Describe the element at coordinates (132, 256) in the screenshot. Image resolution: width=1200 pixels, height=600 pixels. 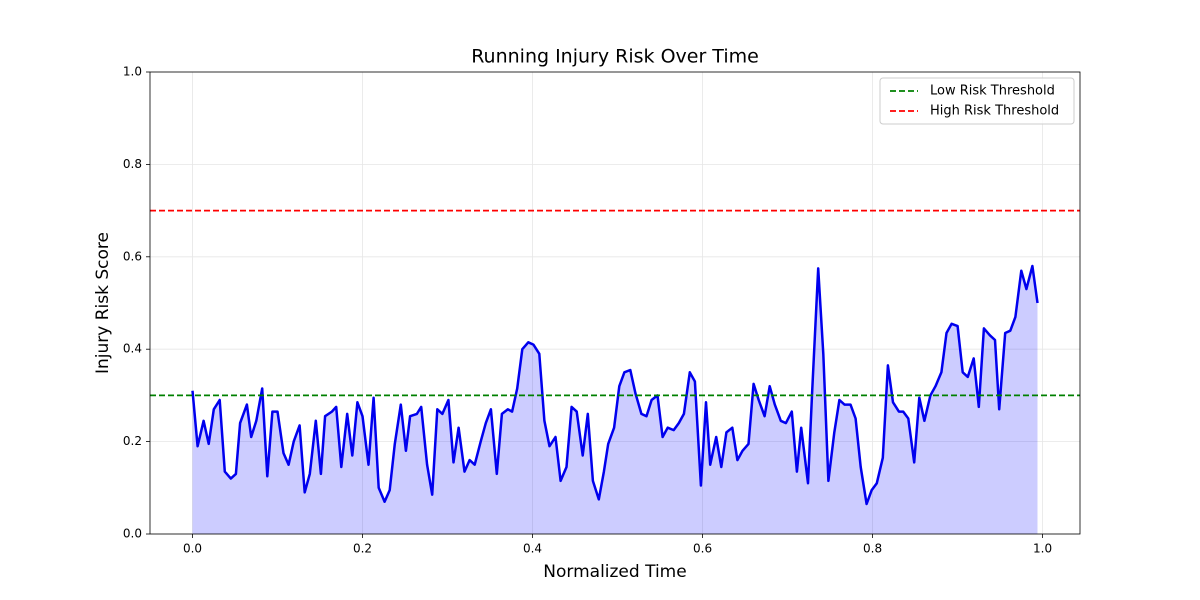
I see `y-tick-label: 0.6` at that location.